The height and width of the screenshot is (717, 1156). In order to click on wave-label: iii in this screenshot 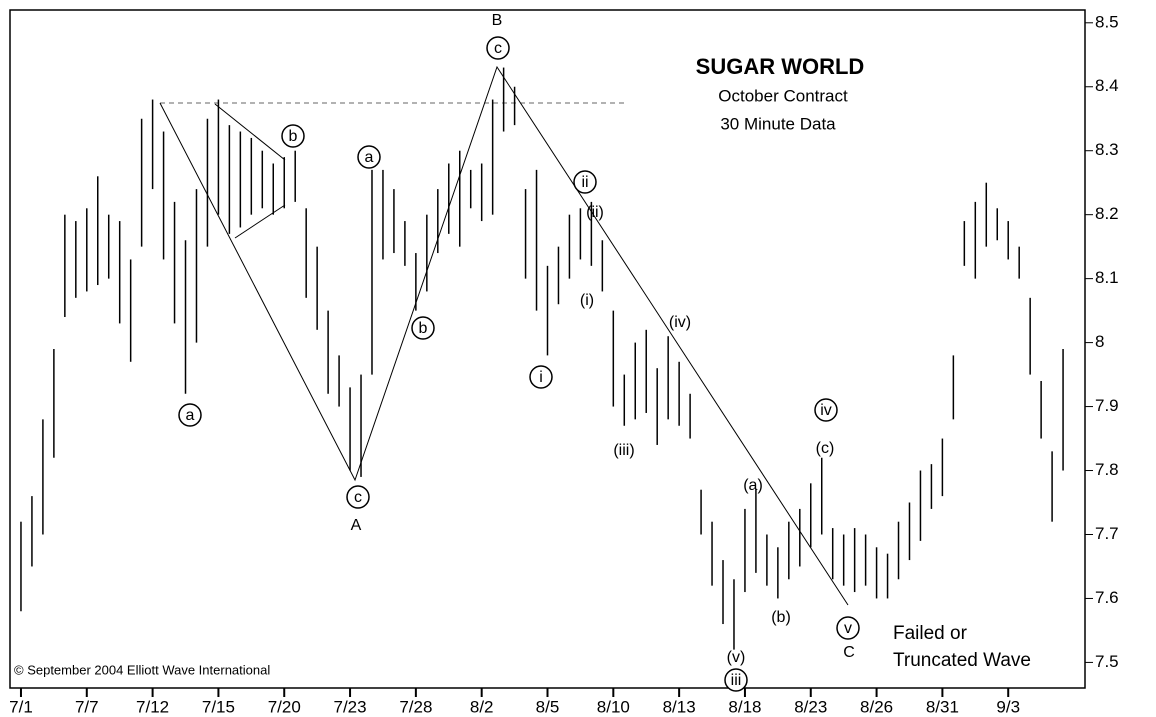, I will do `click(736, 680)`.